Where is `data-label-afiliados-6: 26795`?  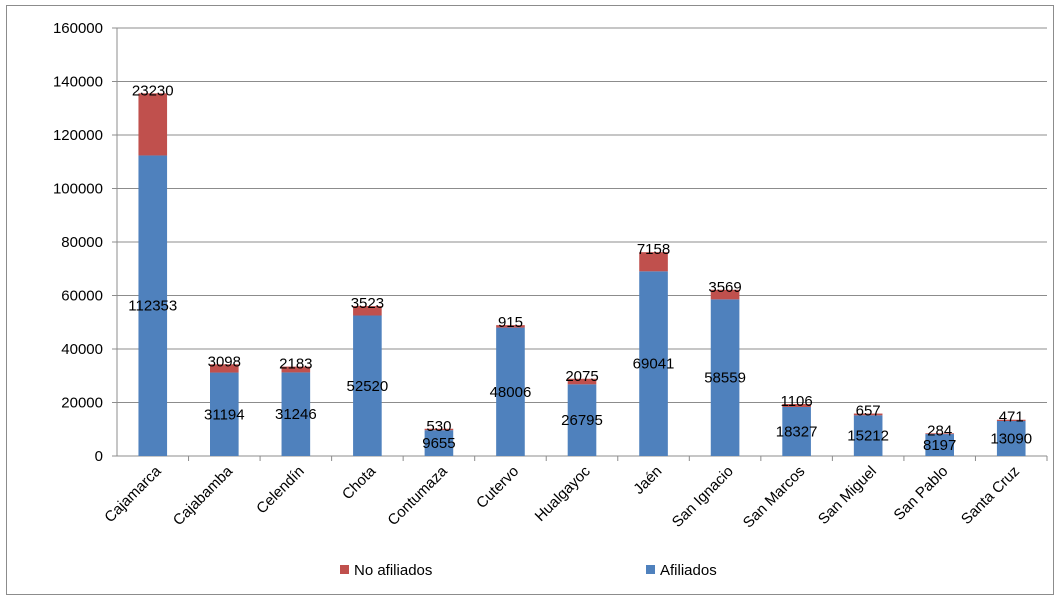 data-label-afiliados-6: 26795 is located at coordinates (582, 420).